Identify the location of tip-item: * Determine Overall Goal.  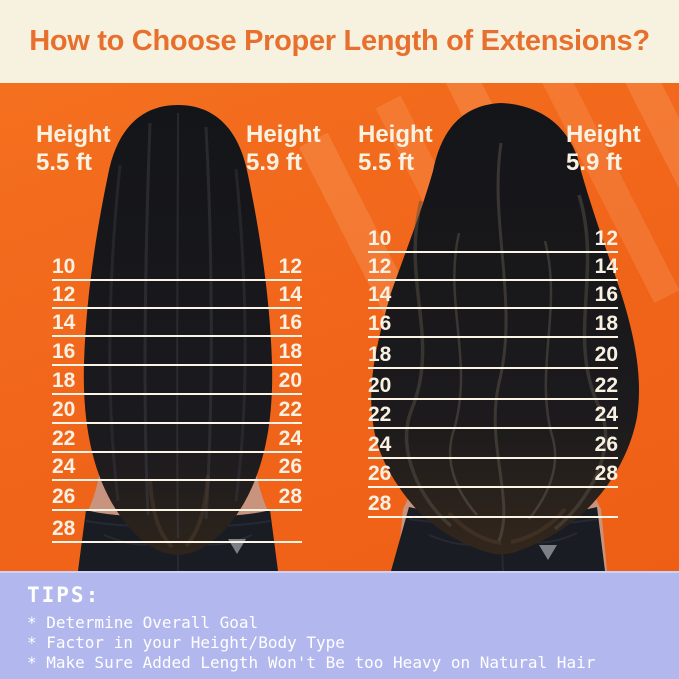
(143, 622).